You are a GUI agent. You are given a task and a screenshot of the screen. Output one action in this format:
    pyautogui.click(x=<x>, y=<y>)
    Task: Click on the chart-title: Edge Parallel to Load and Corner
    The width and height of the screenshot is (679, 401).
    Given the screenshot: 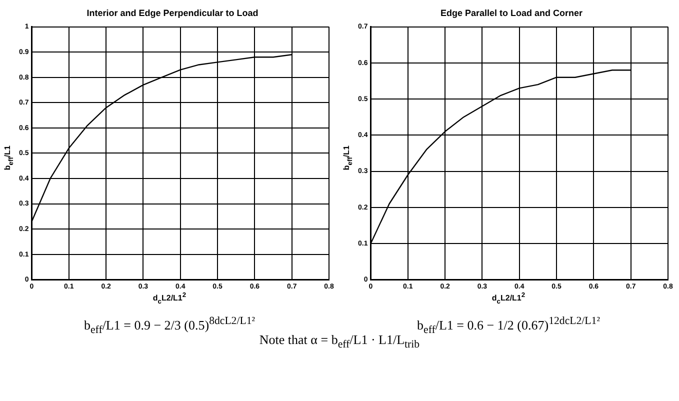 What is the action you would take?
    pyautogui.click(x=512, y=13)
    